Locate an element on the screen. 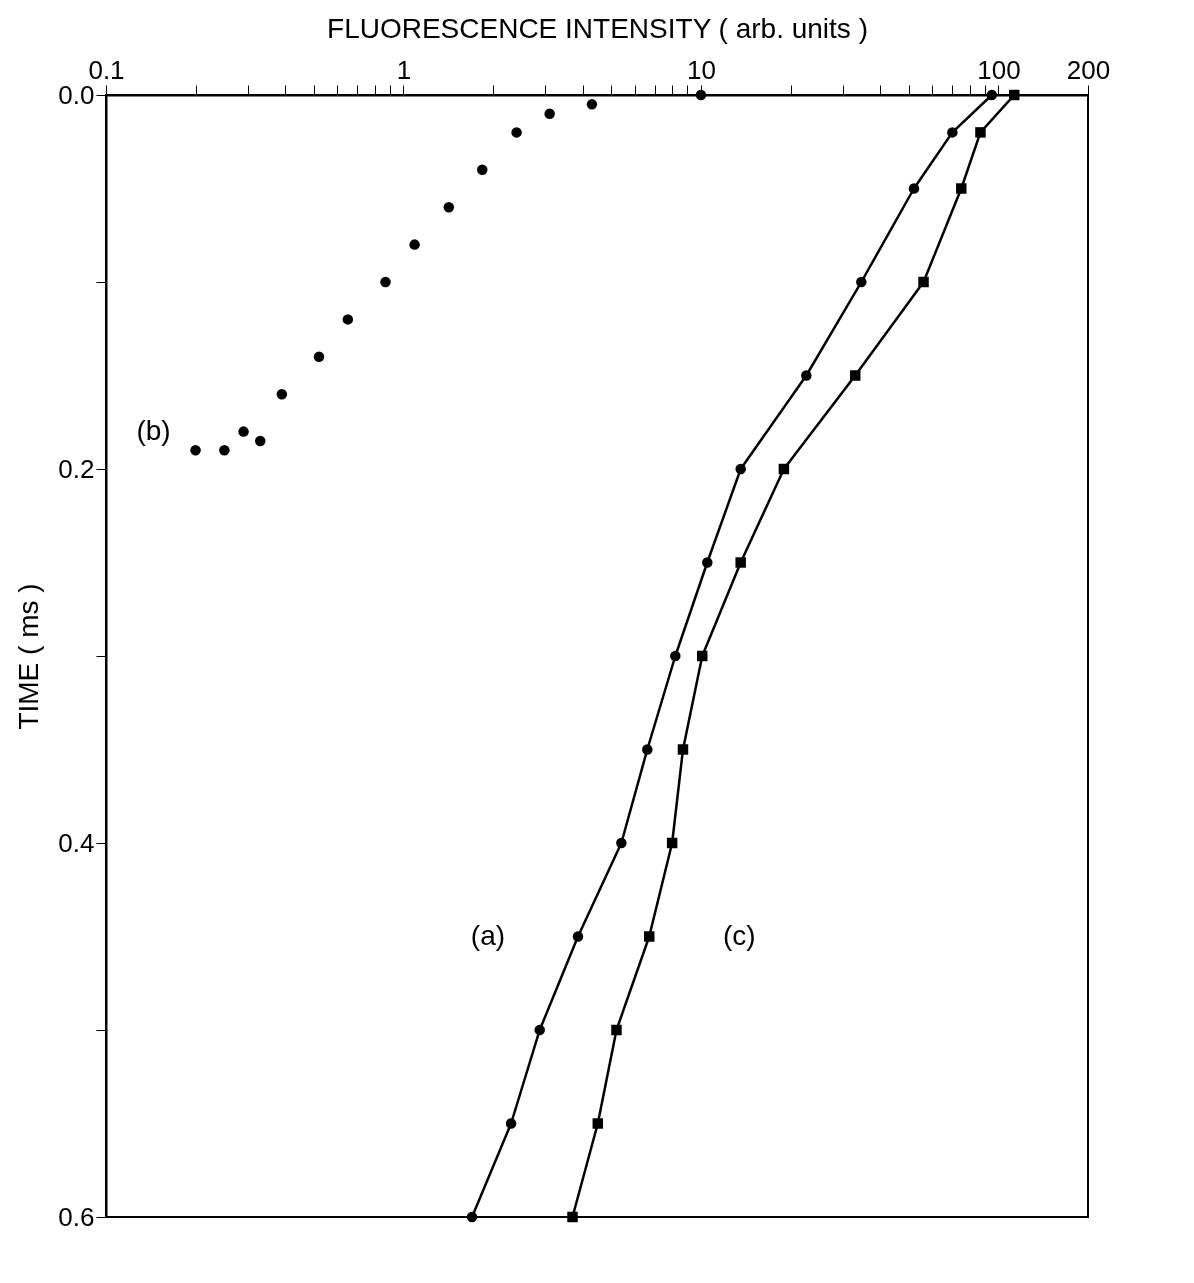  y-tick-label: 0.2 is located at coordinates (76, 468).